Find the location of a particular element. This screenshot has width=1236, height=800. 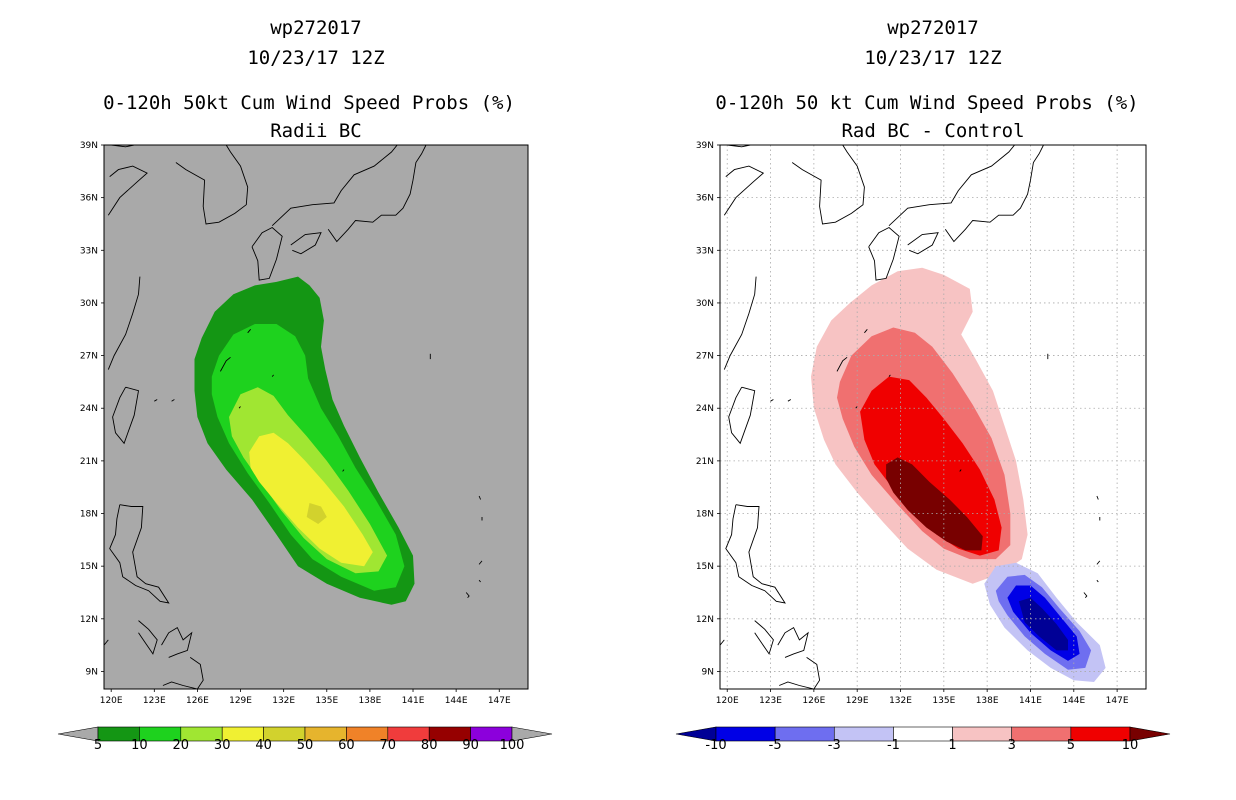

left-xtick-147E: 147E is located at coordinates (499, 701).